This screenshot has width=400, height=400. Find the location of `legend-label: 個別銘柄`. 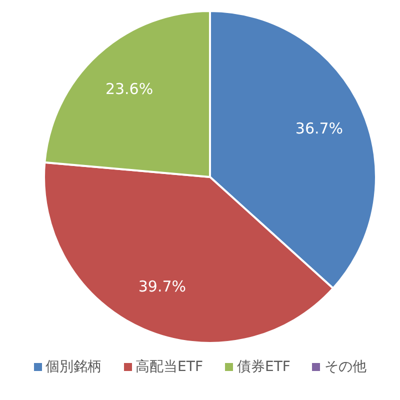

legend-label: 個別銘柄 is located at coordinates (74, 367).